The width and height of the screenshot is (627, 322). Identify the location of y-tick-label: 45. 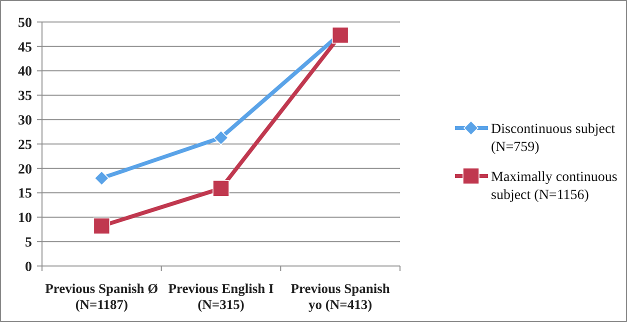
(25, 48).